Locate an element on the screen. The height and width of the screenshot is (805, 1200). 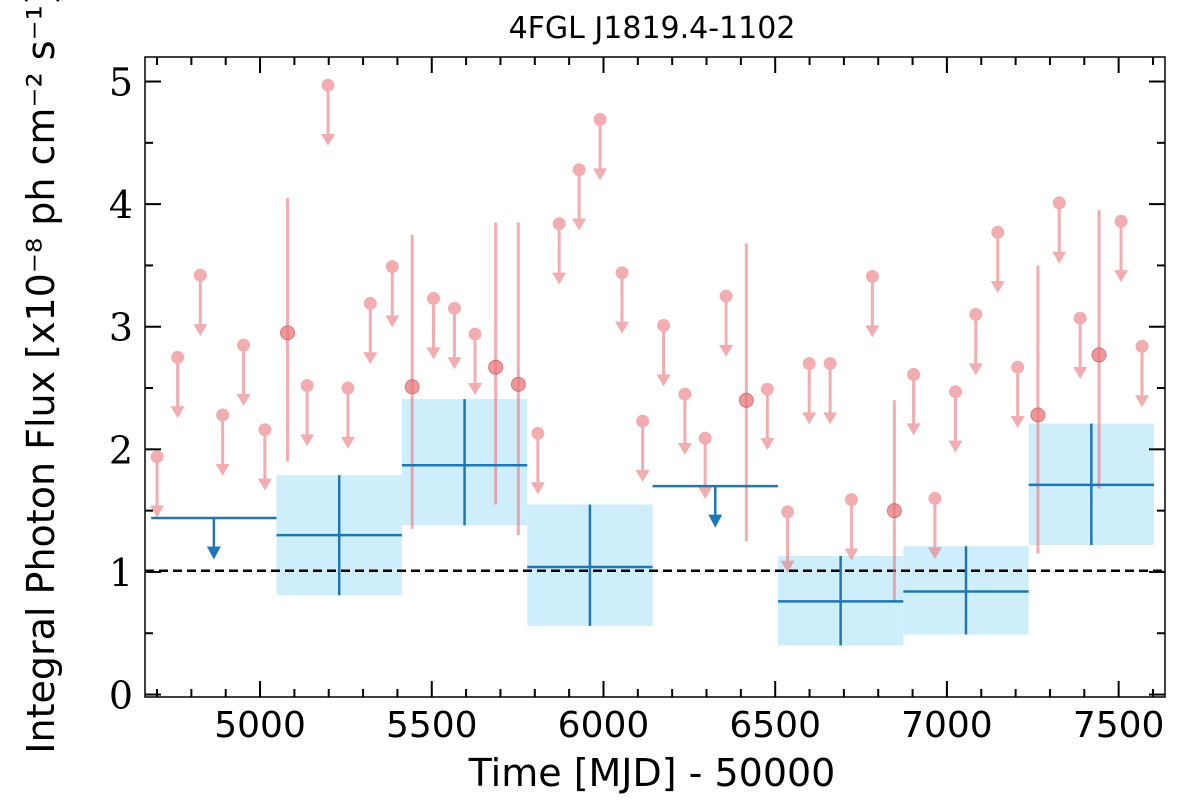
y-tick-label: 3 is located at coordinates (121, 328).